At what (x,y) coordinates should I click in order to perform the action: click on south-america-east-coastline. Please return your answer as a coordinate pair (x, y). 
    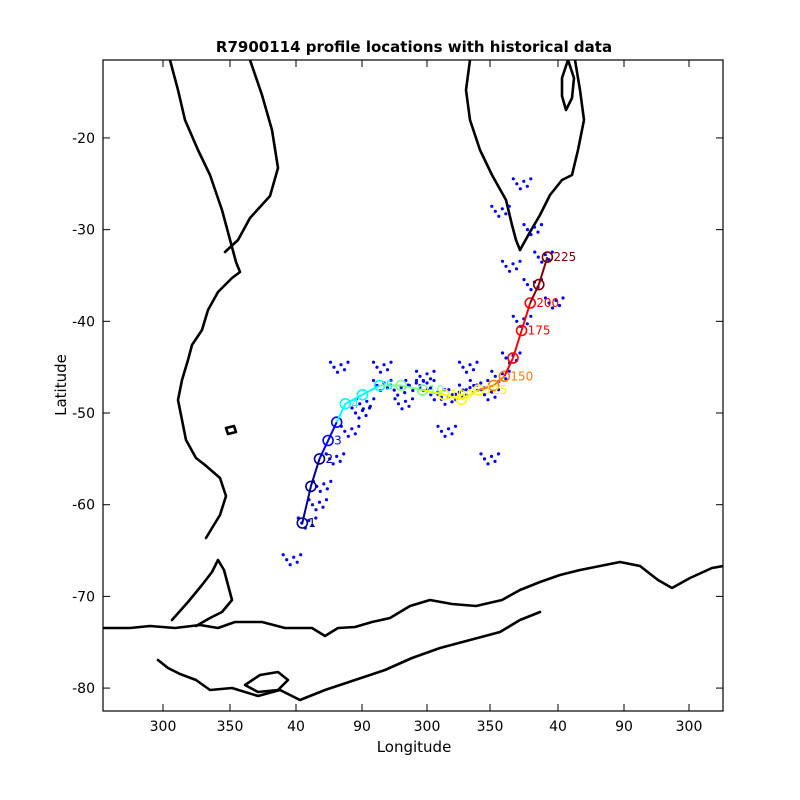
    Looking at the image, I should click on (251, 157).